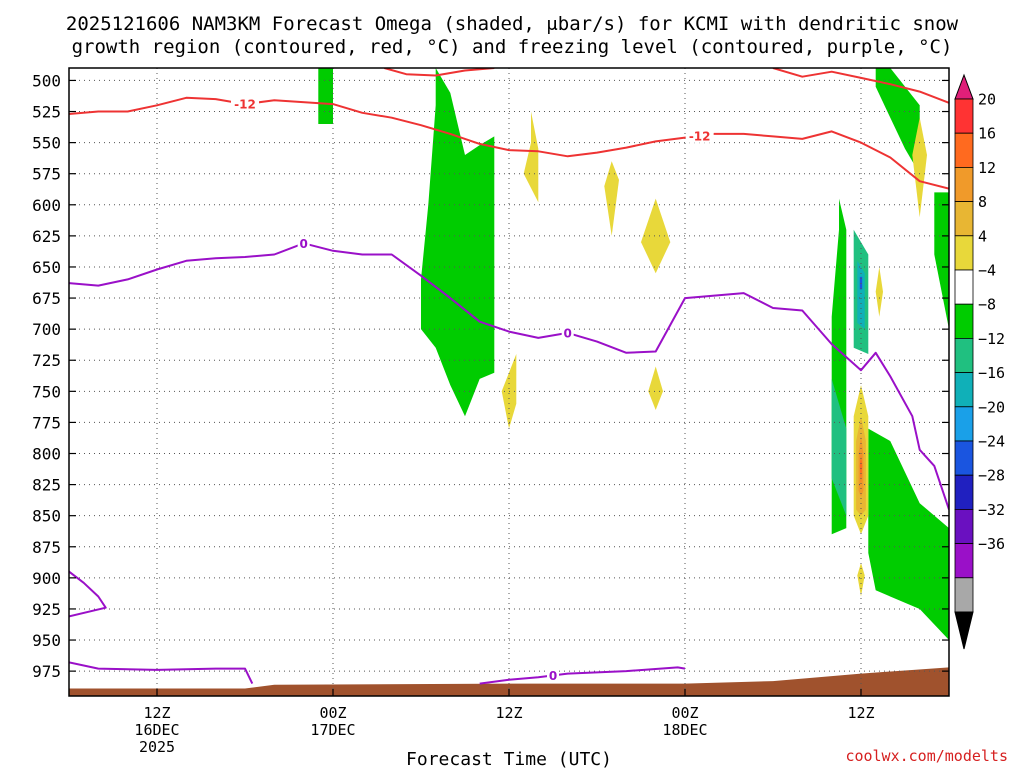 The height and width of the screenshot is (768, 1024). I want to click on y-tick-label: 700, so click(46, 329).